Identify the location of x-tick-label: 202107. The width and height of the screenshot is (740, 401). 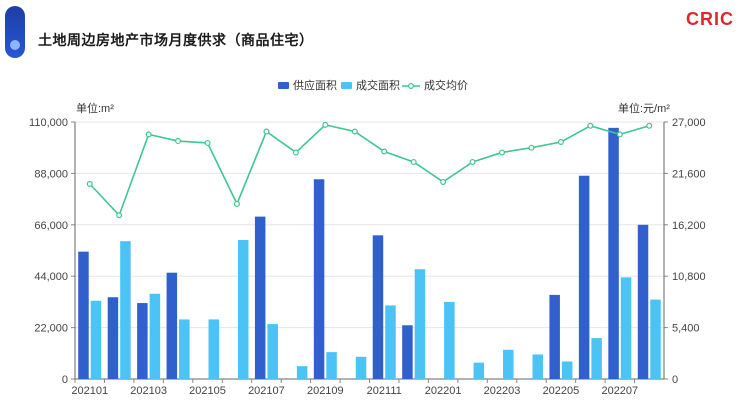
(266, 391).